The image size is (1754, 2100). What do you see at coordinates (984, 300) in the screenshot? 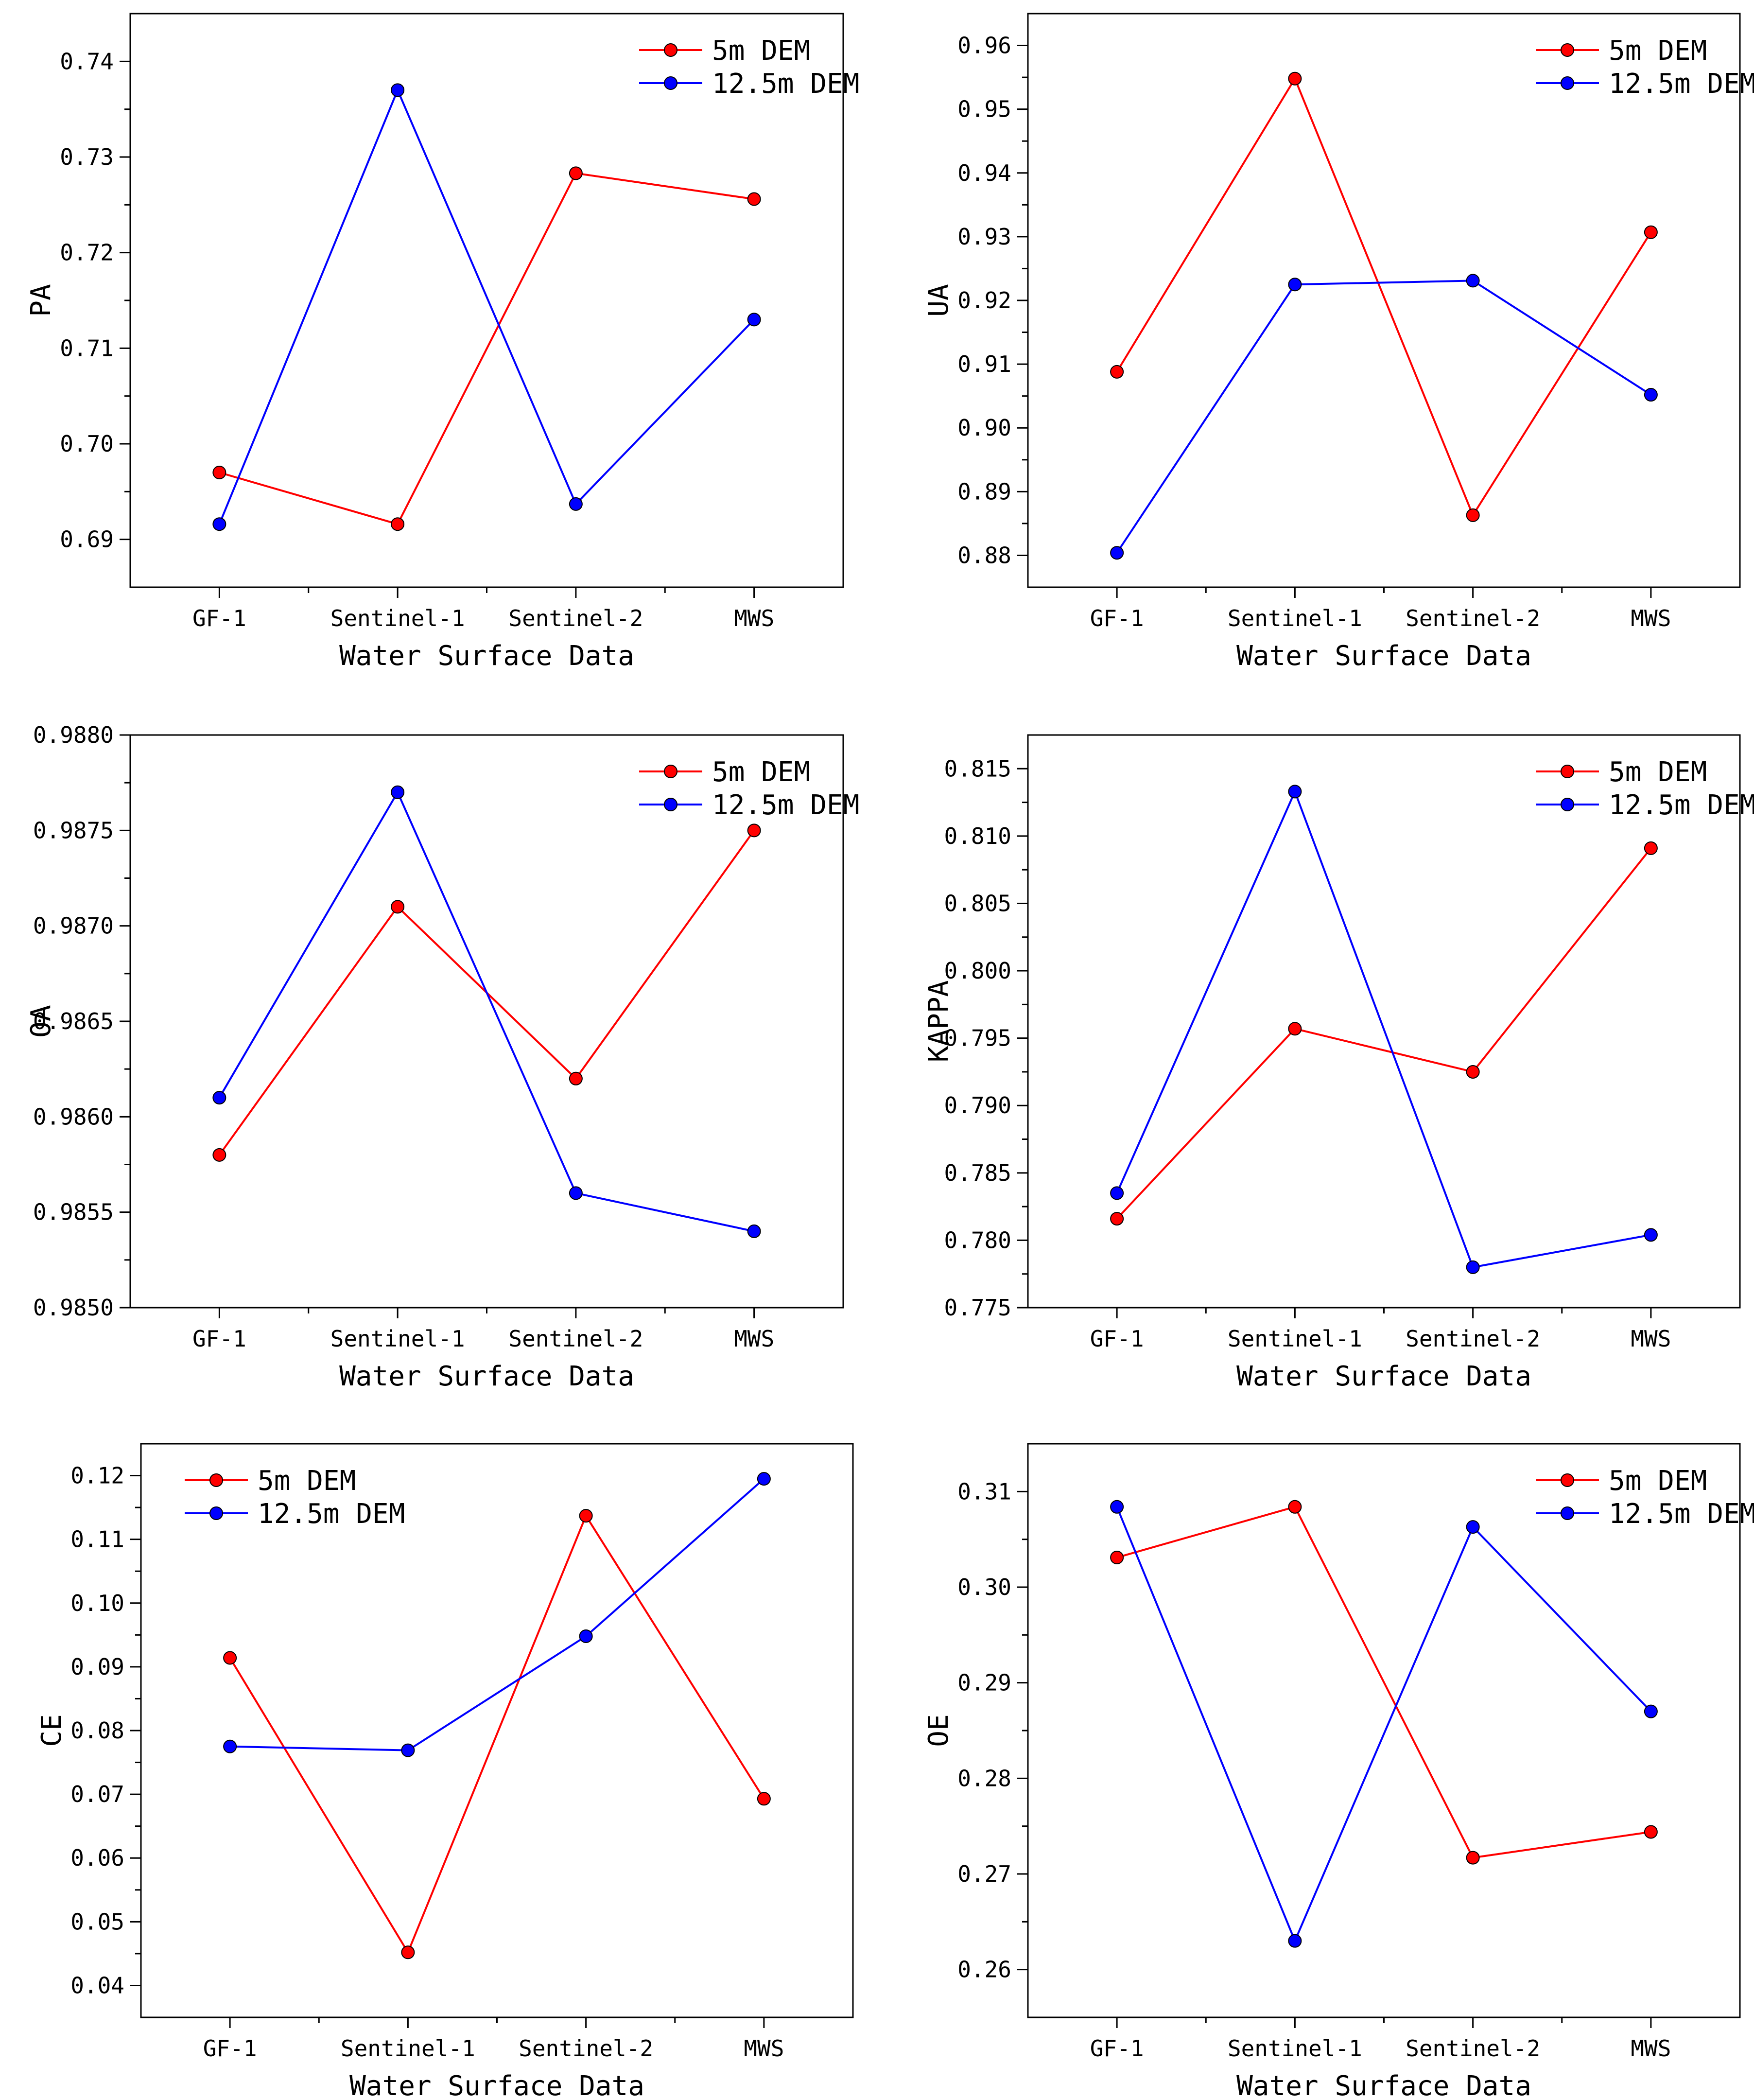
I see `y-tick-label: 0.92` at bounding box center [984, 300].